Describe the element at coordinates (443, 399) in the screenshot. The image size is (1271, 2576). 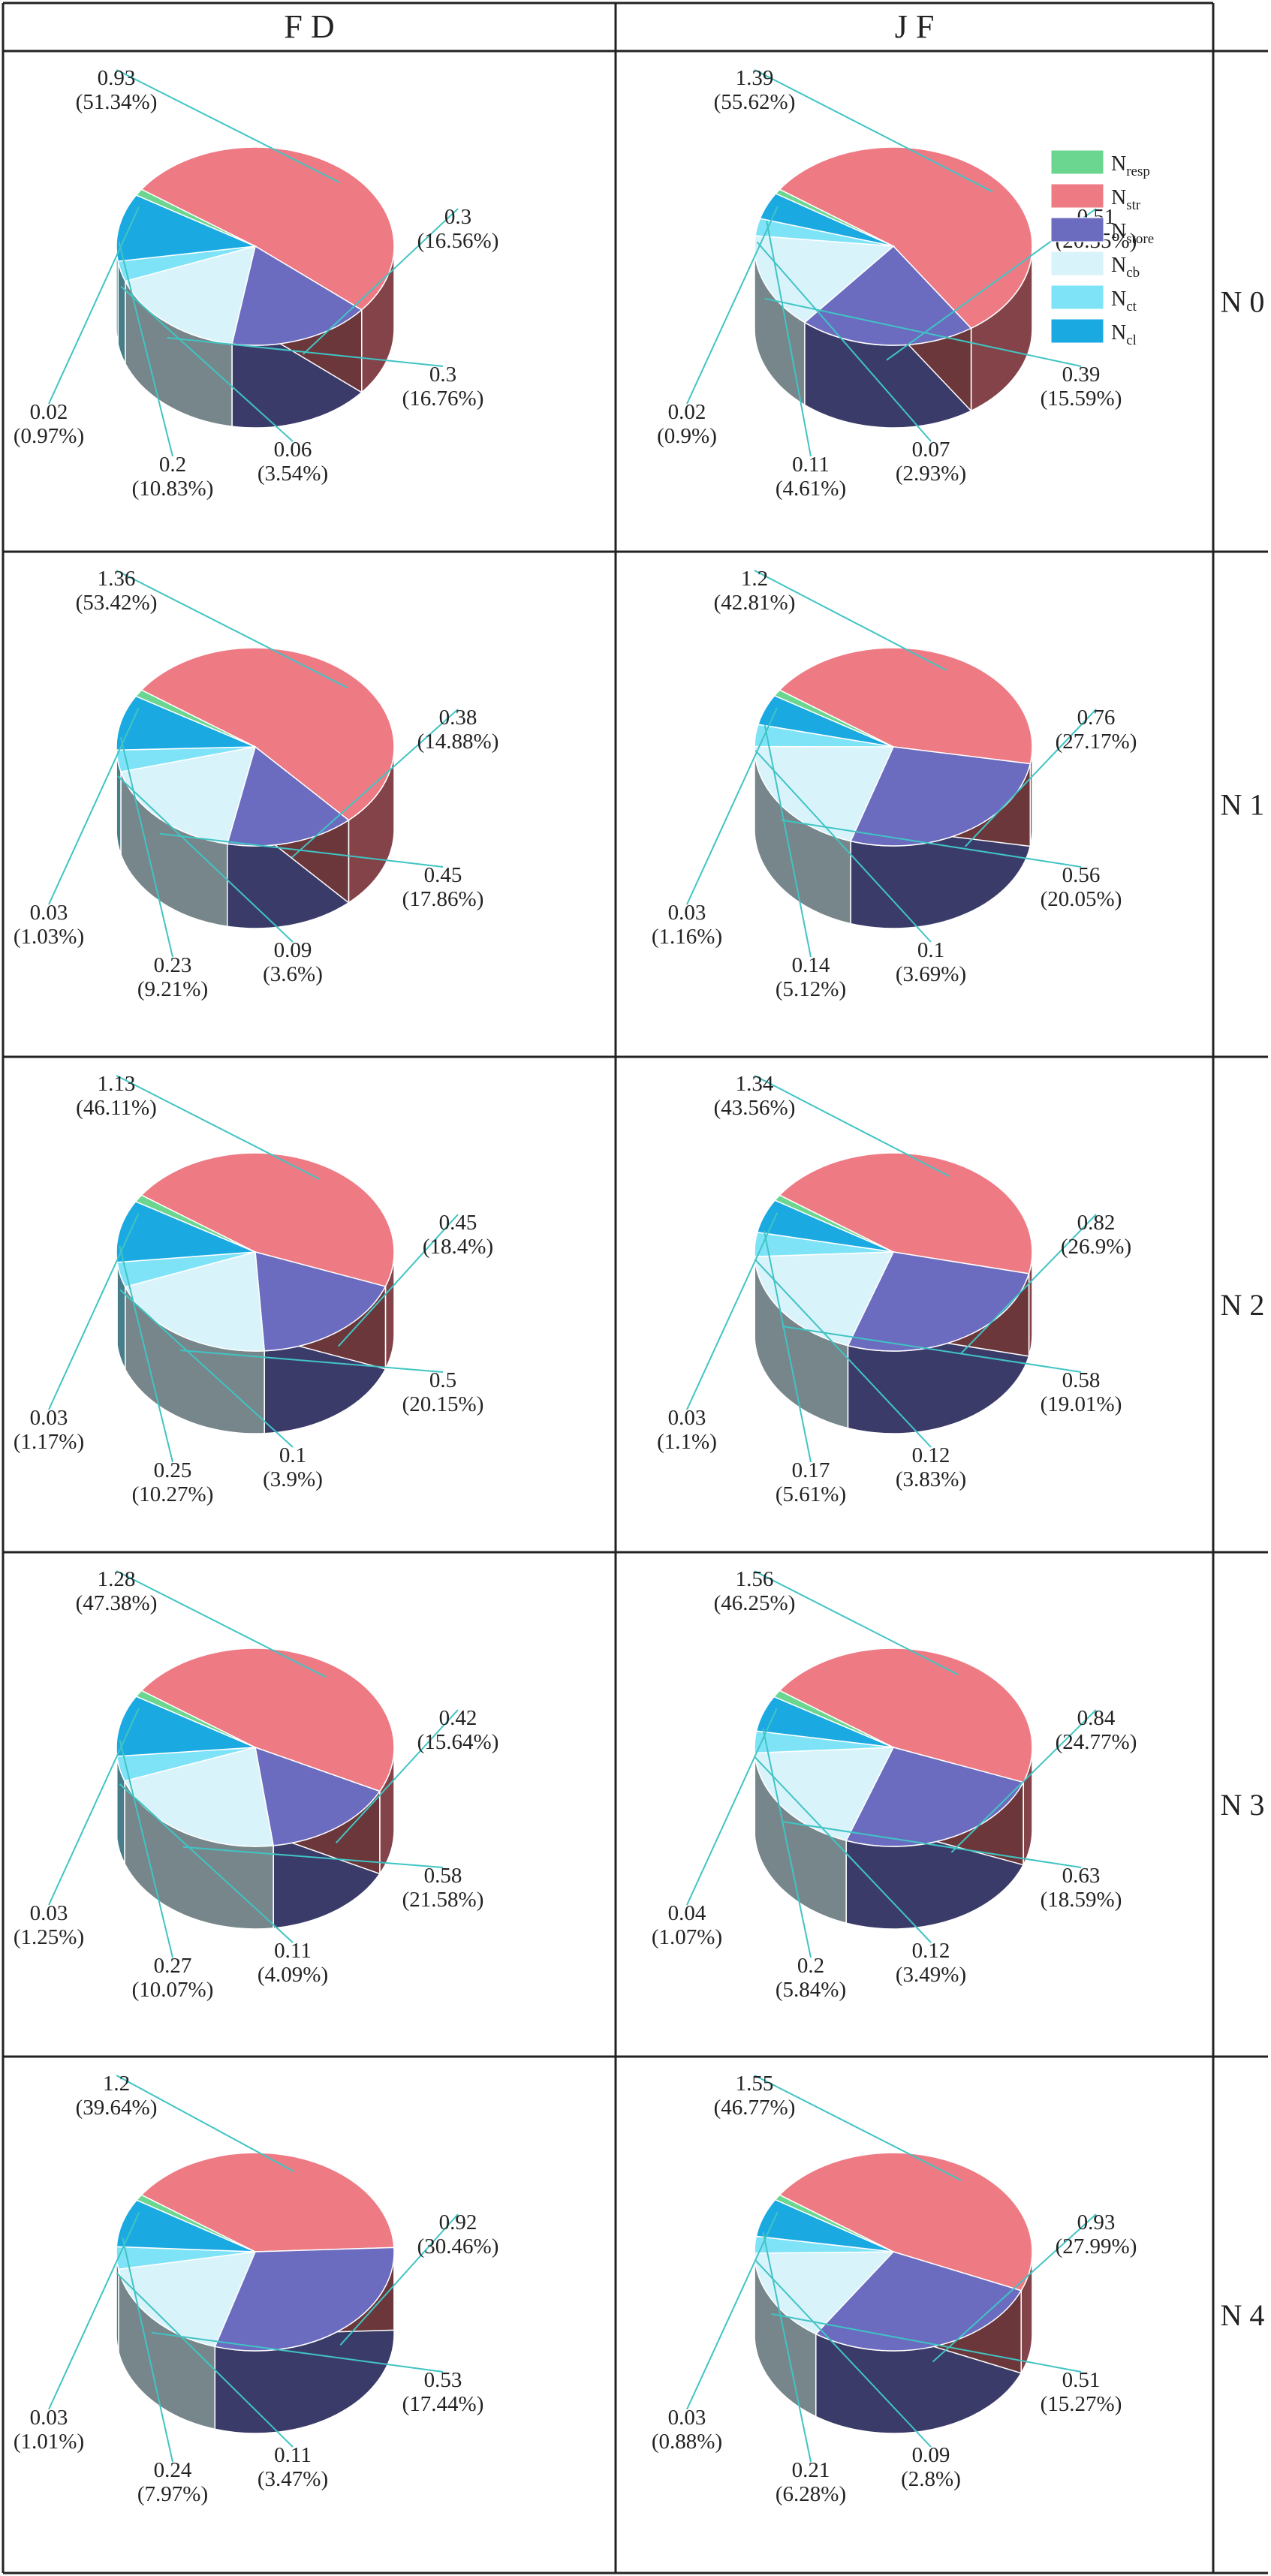
I see `slice-percent-label: (16.76%)` at that location.